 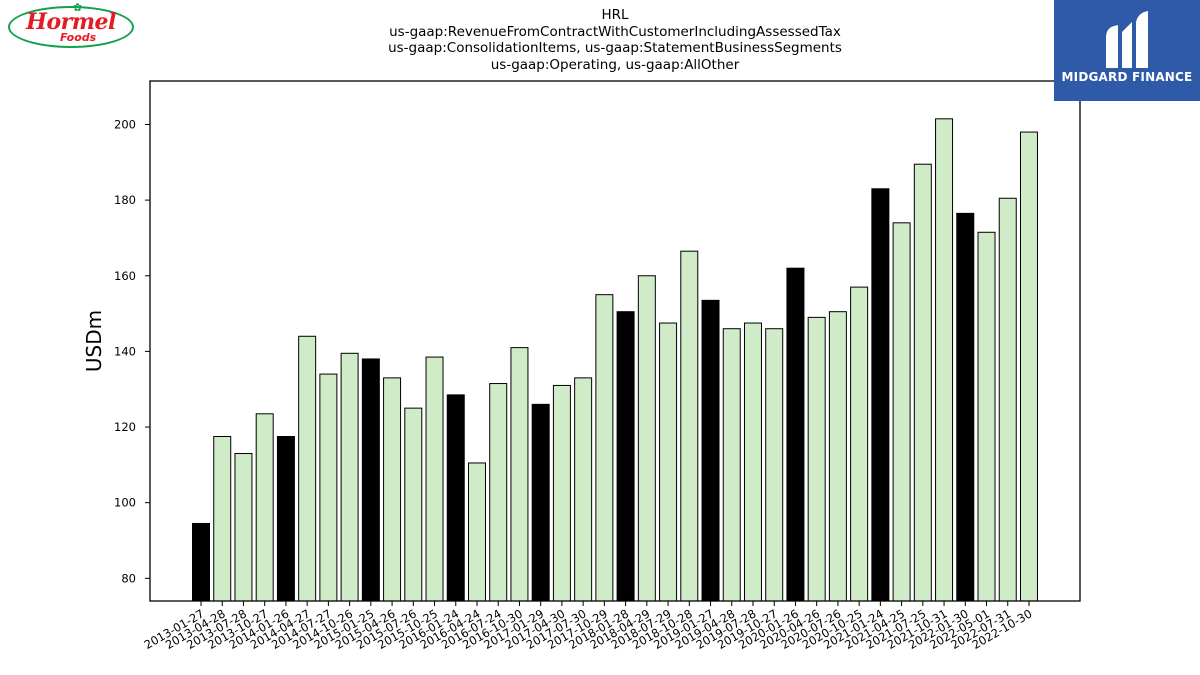 I want to click on y-axis-ticks: 80 100 120 140 160 180 200, so click(x=132, y=351).